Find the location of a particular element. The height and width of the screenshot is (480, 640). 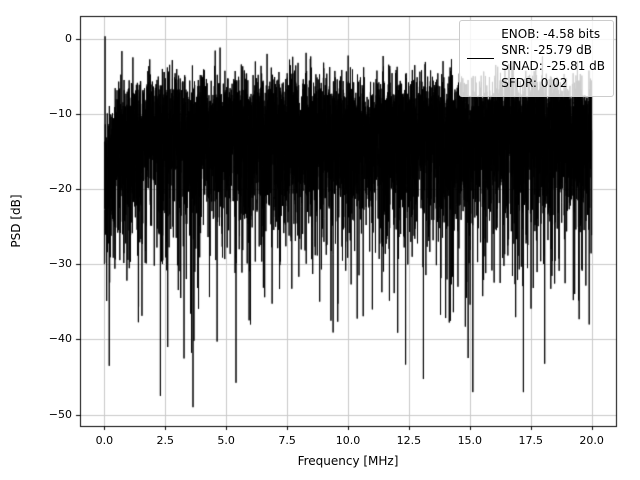

y-tick-label: −20 is located at coordinates (60, 189).